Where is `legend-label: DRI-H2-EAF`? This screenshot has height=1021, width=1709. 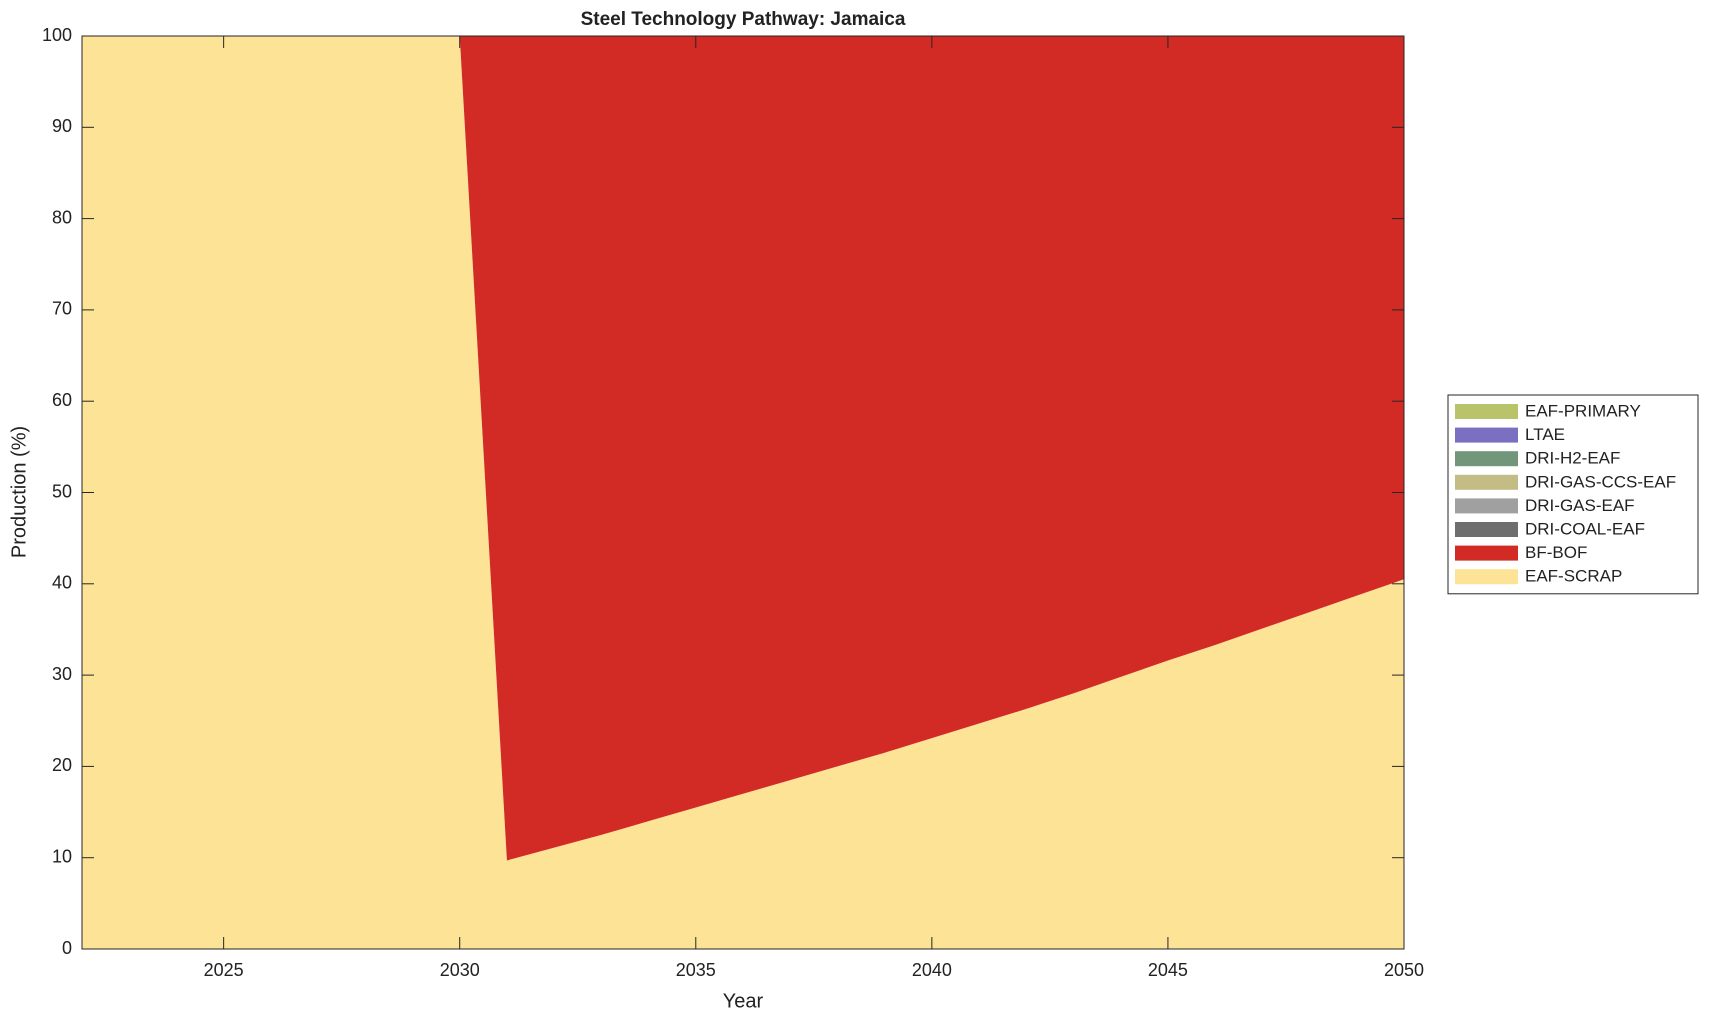
legend-label: DRI-H2-EAF is located at coordinates (1572, 458).